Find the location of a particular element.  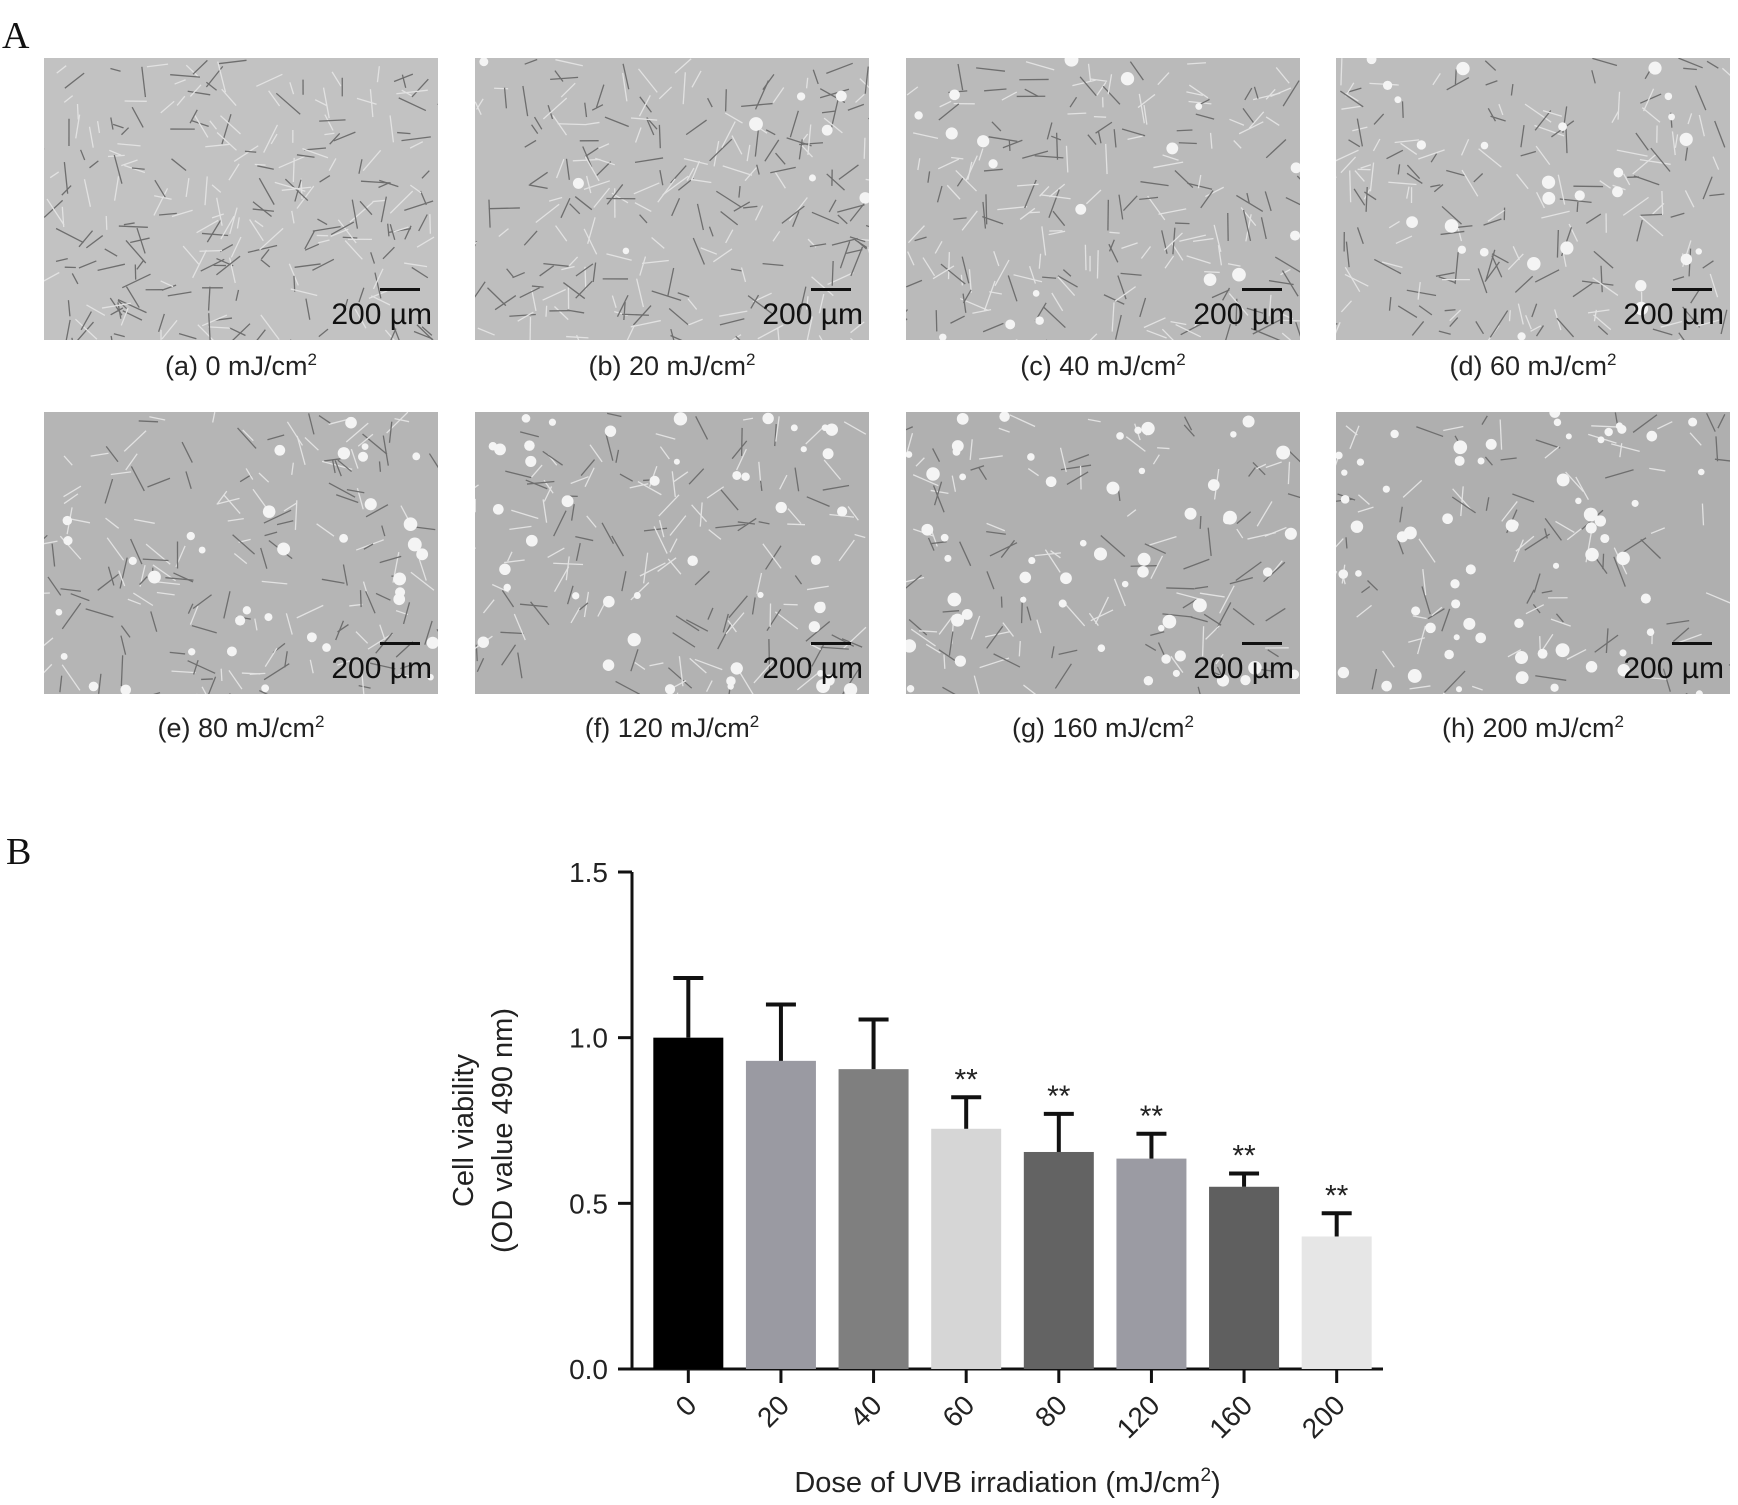

y-axis-label: Cell viability is located at coordinates (464, 1130).